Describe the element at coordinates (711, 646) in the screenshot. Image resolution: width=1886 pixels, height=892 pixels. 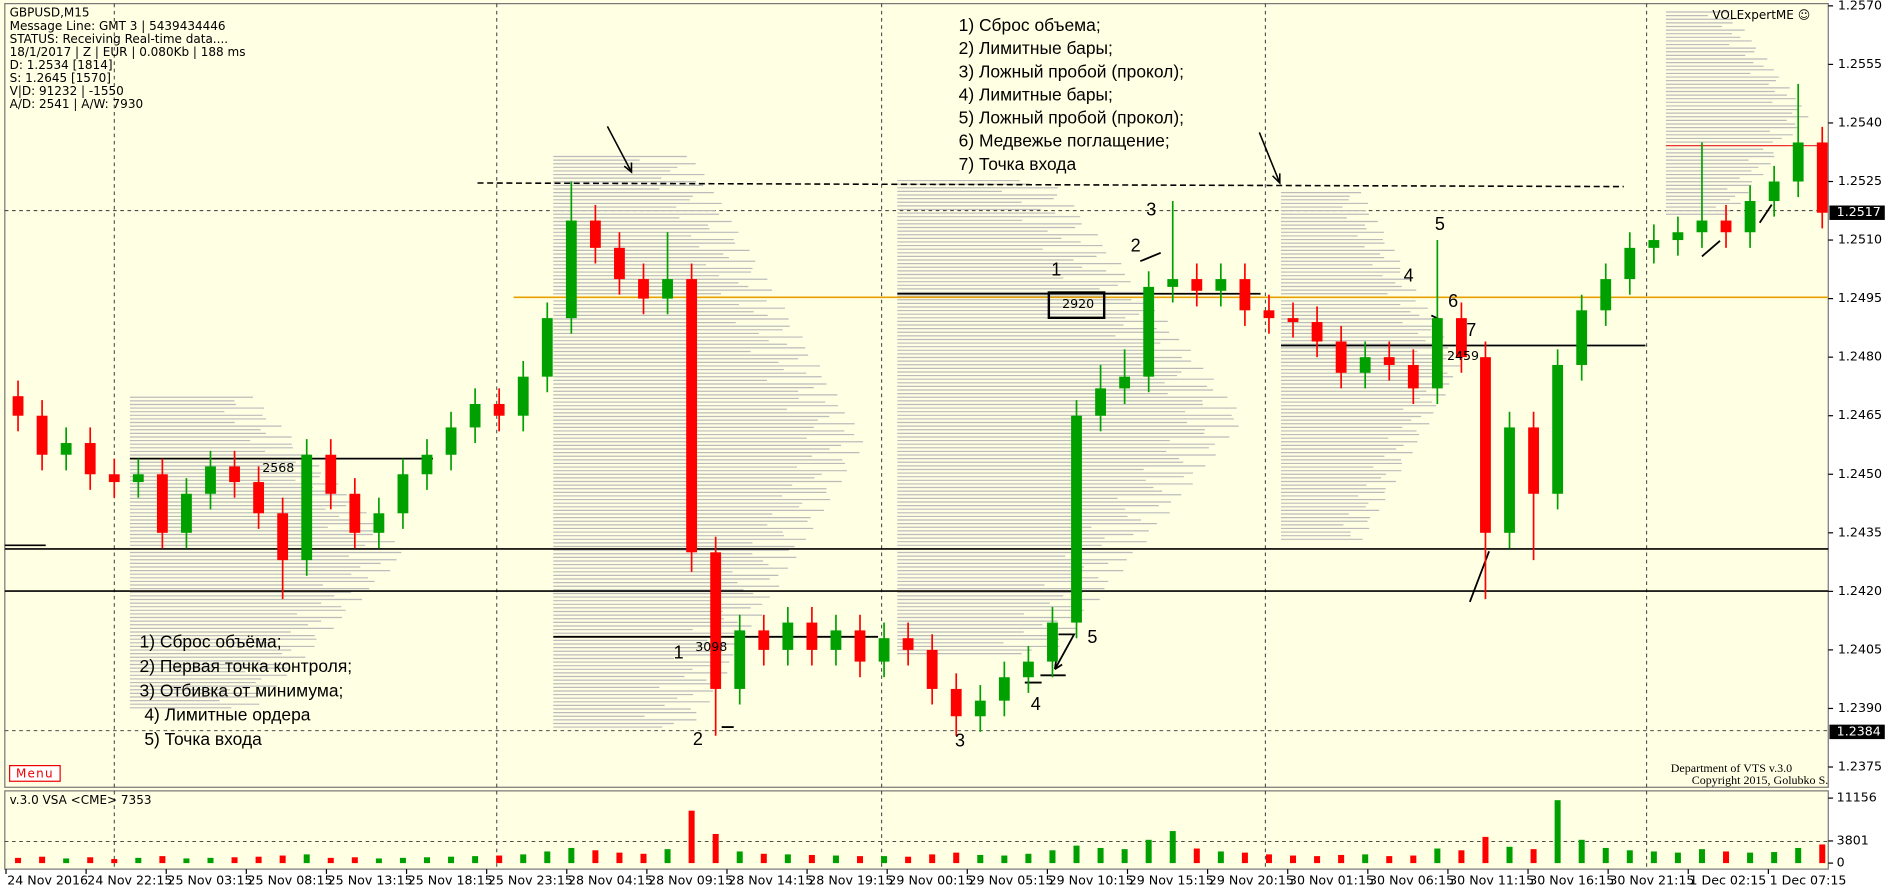
I see `chart-label: 3098` at that location.